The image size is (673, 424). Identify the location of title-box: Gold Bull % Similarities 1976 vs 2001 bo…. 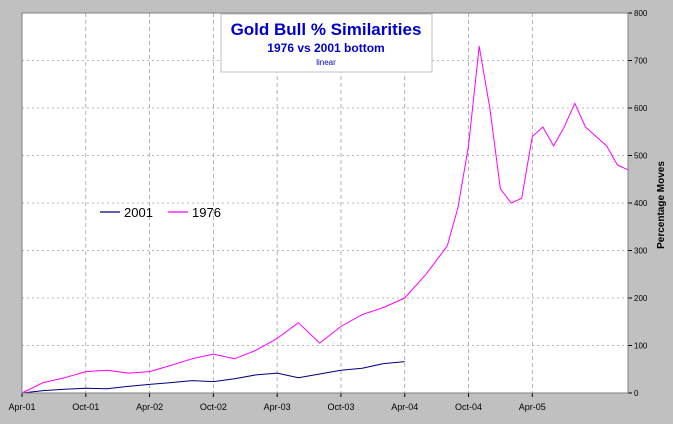
(326, 43).